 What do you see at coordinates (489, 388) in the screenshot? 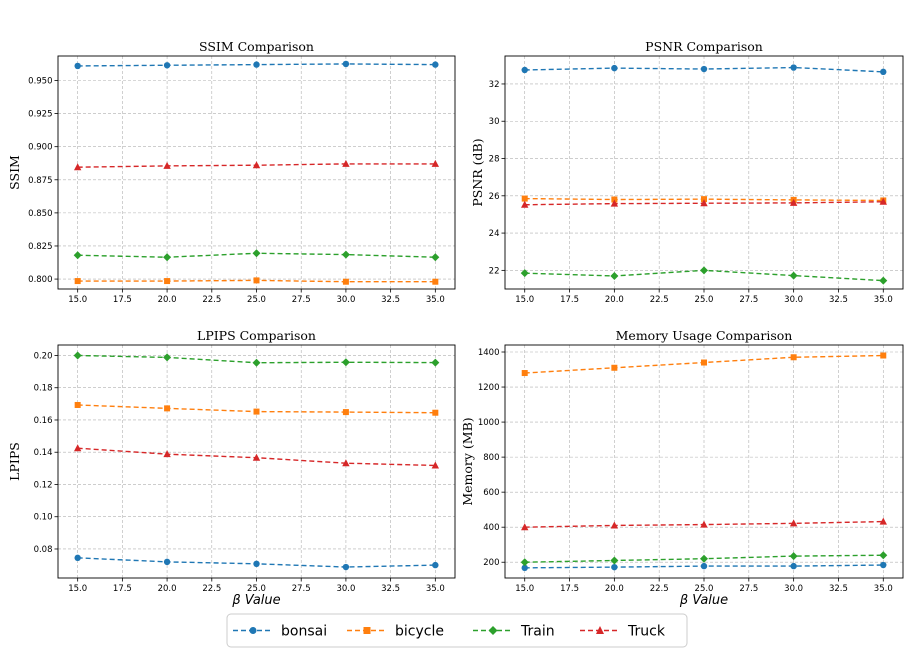
I see `y-tick-label: 1200` at bounding box center [489, 388].